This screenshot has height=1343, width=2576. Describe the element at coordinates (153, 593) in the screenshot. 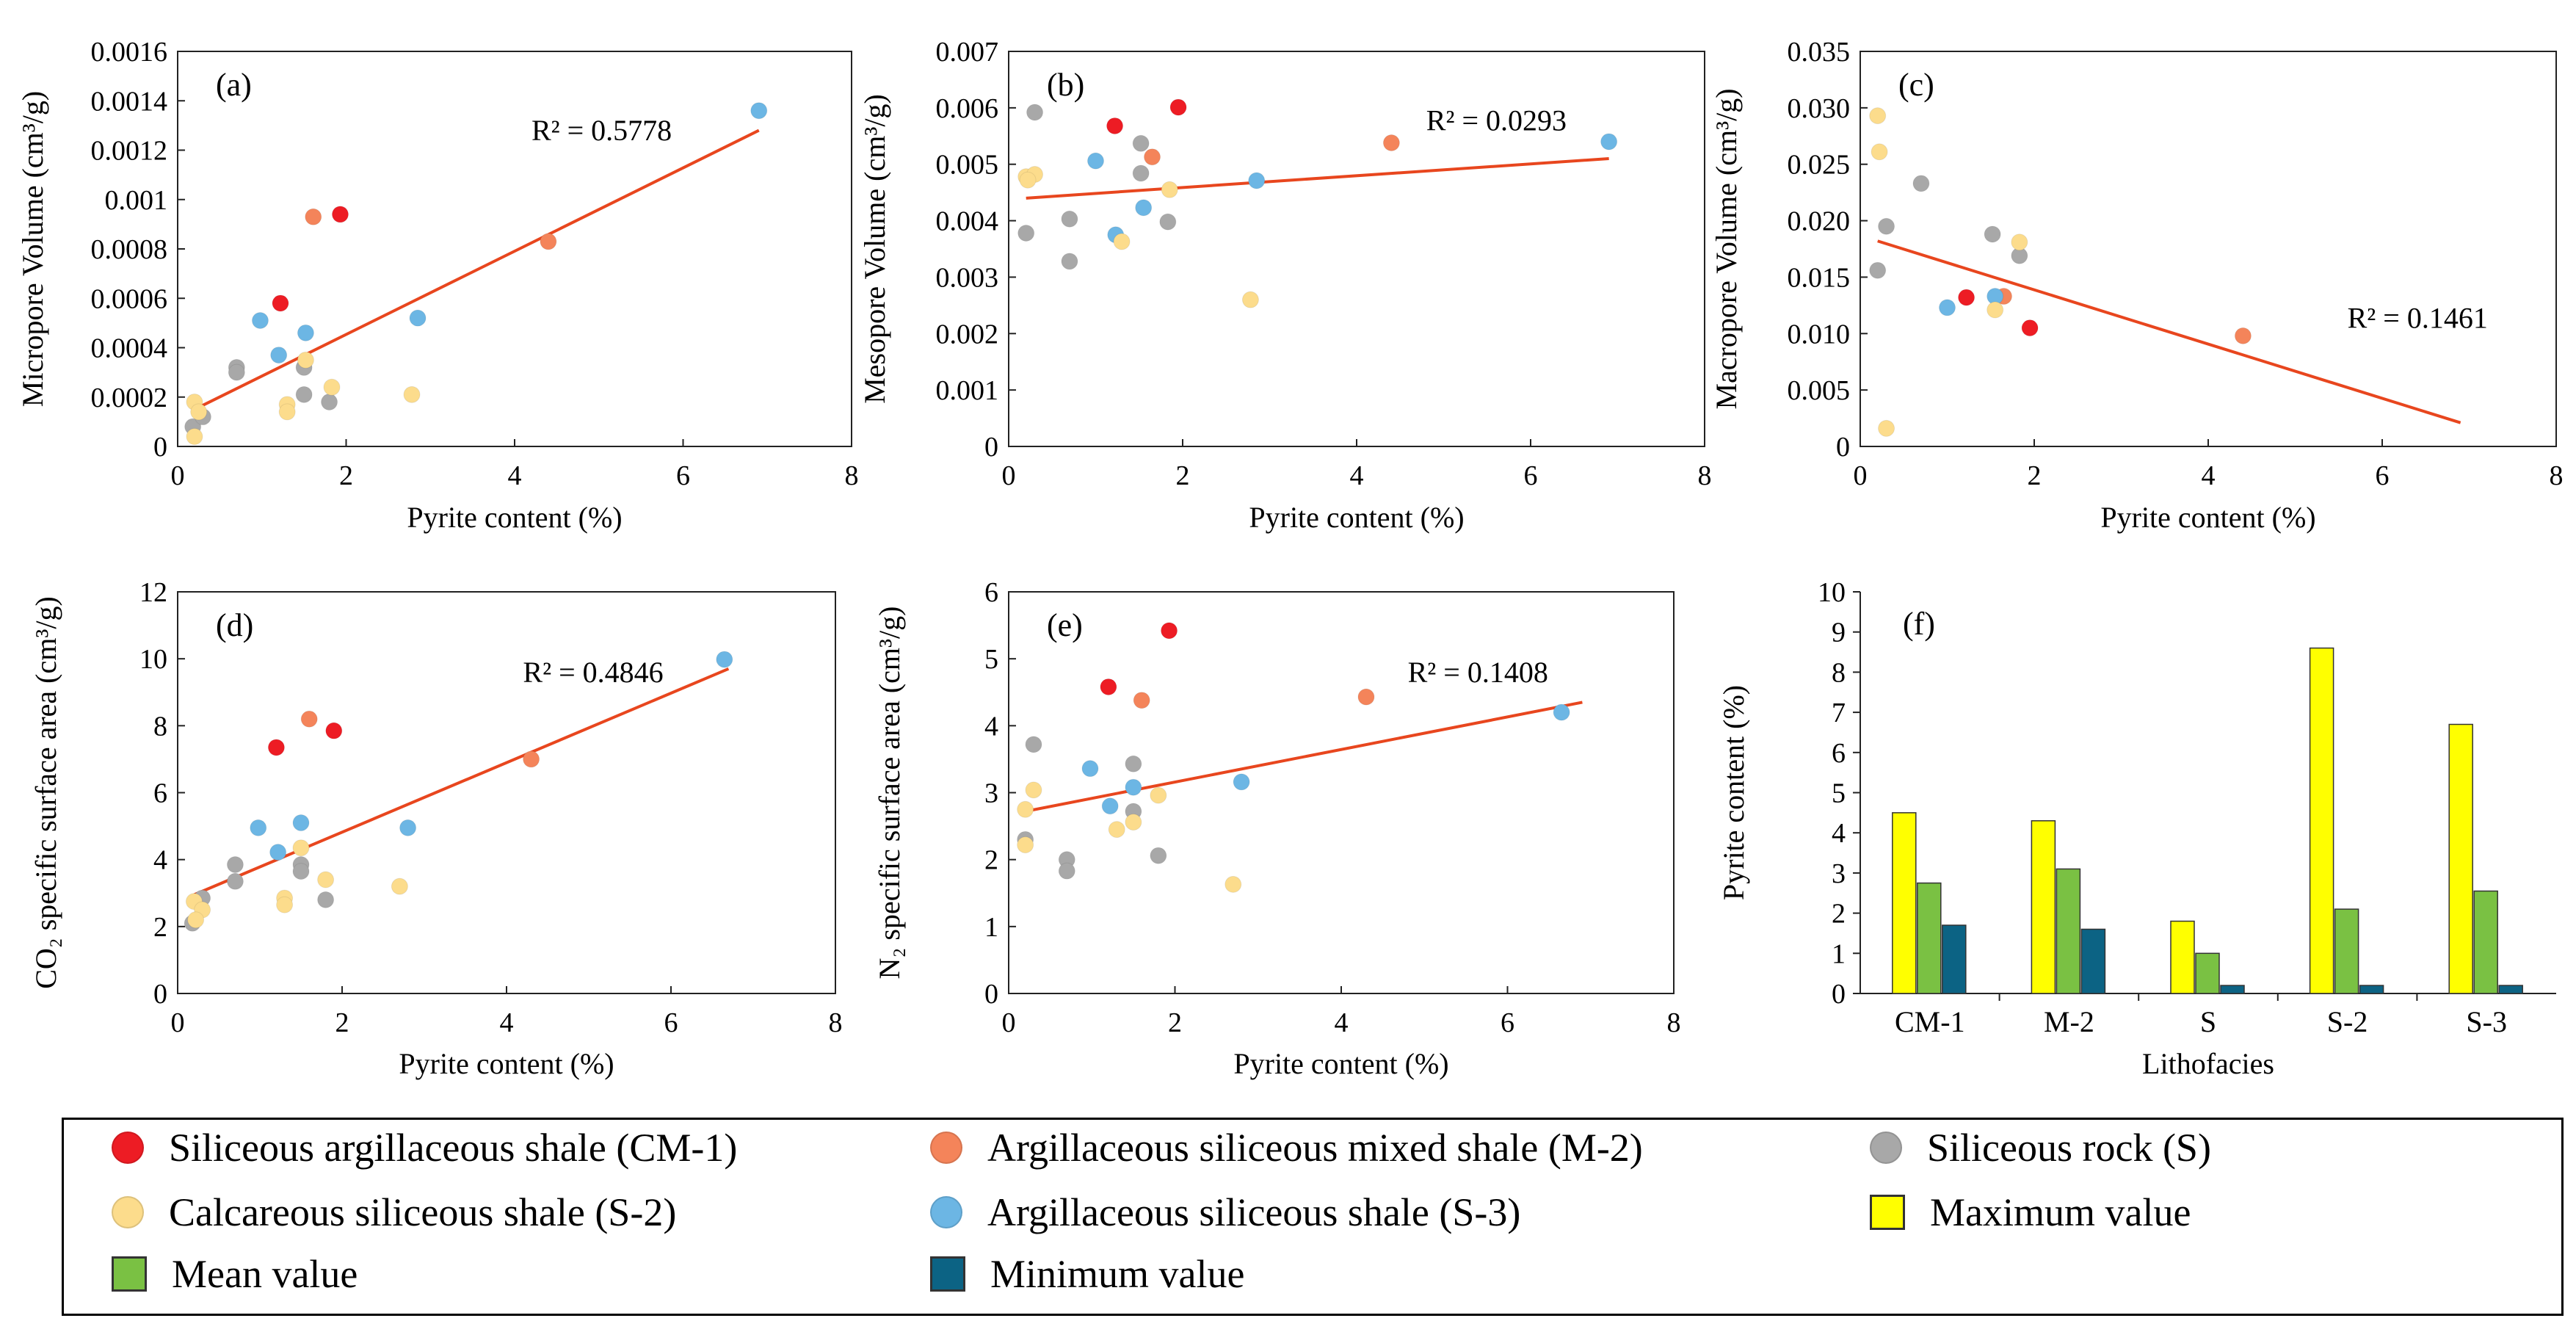

I see `y-tick-label: 12` at that location.